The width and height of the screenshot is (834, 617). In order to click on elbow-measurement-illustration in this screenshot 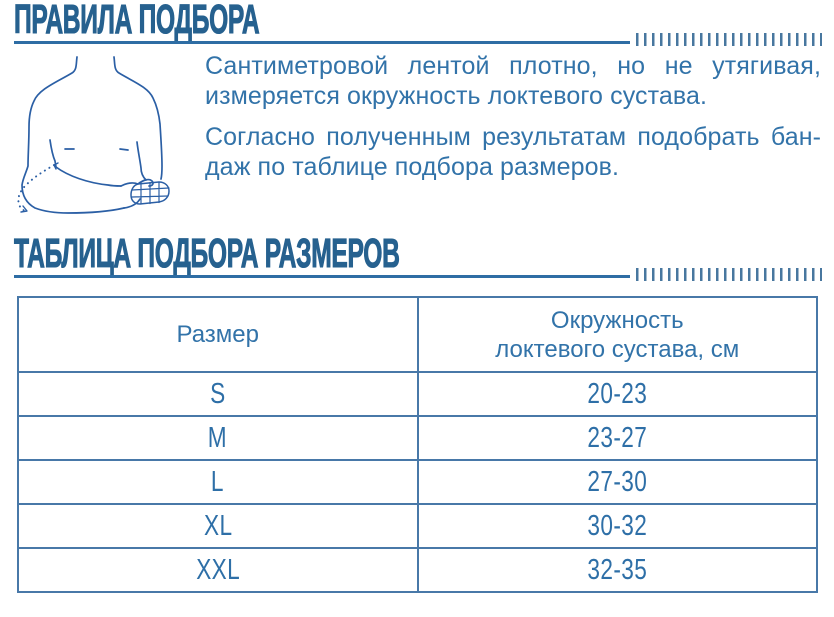, I will do `click(93, 135)`.